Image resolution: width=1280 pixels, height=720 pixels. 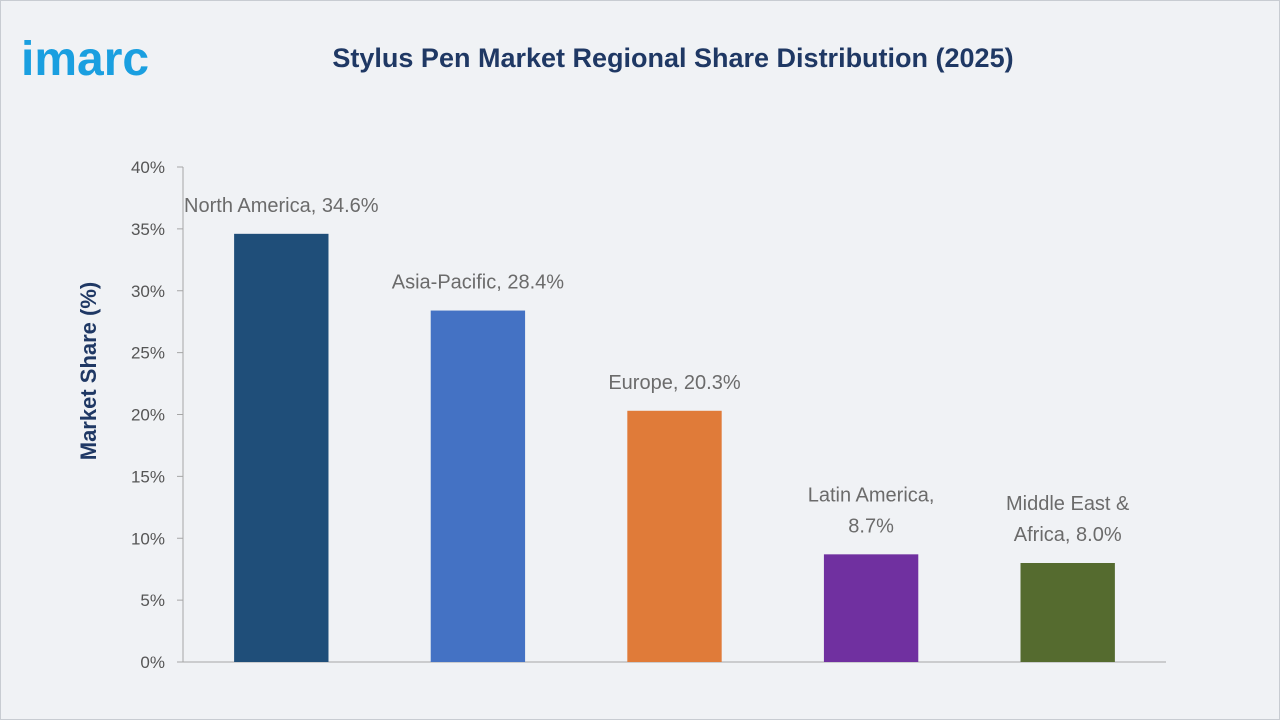 I want to click on logo-text: imarc, so click(x=85, y=59).